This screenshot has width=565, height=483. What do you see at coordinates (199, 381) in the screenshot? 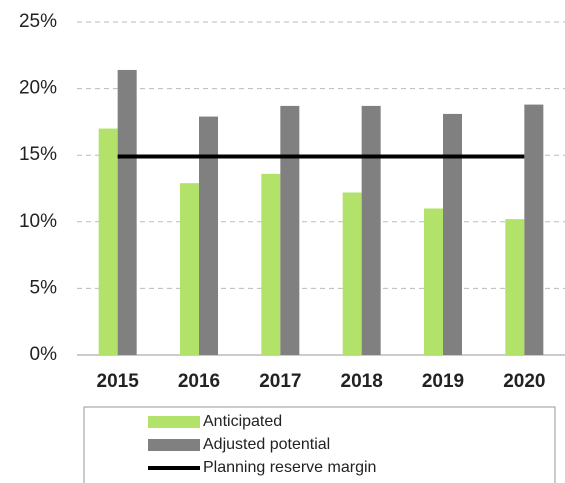
I see `x-tick-label: 2016` at bounding box center [199, 381].